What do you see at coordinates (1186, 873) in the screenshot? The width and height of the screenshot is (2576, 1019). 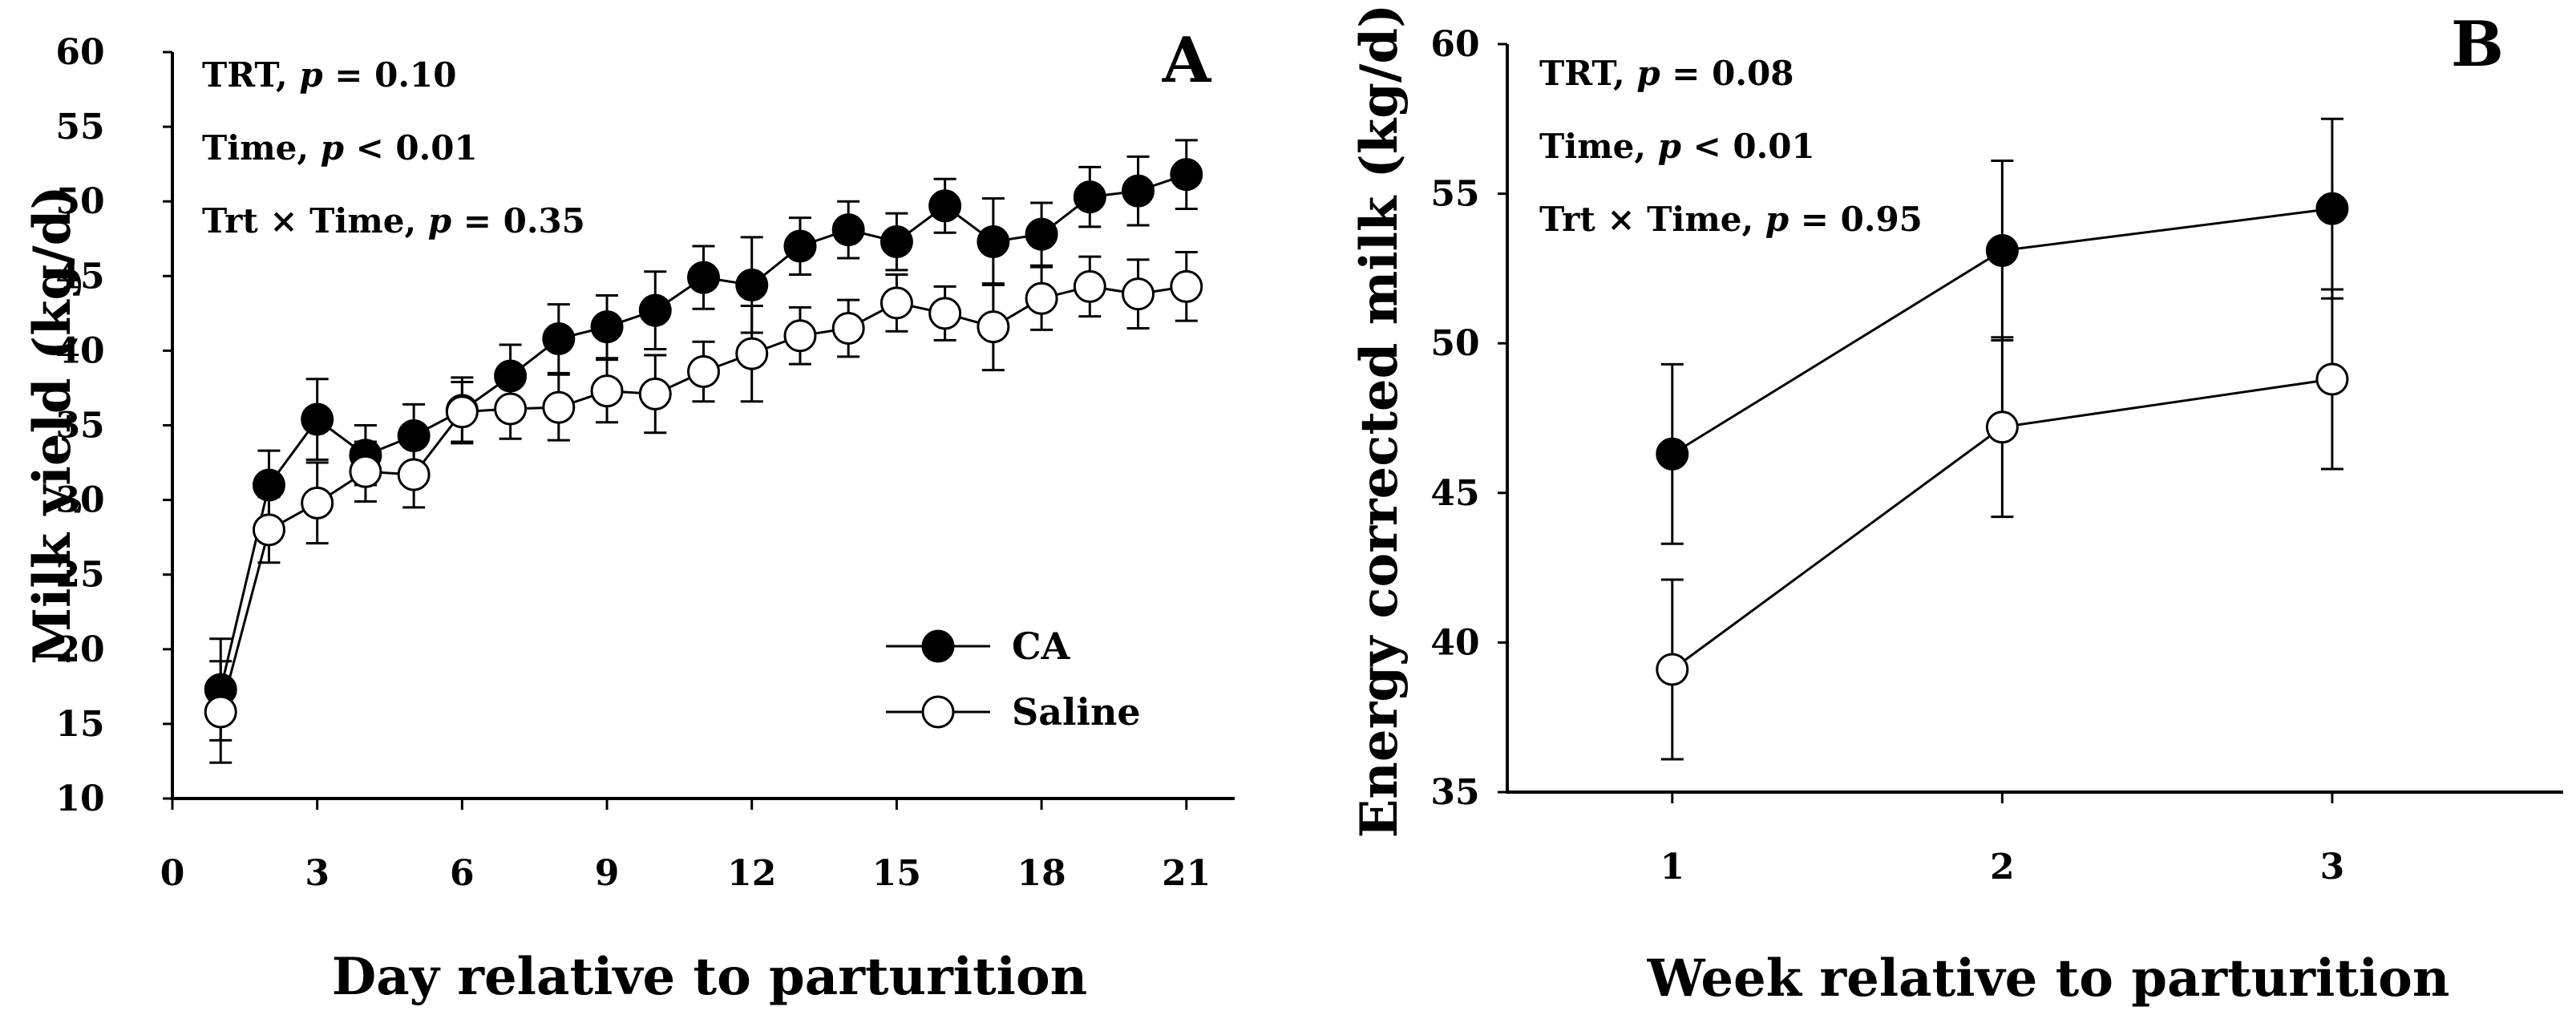 I see `x-tick-label: 21` at bounding box center [1186, 873].